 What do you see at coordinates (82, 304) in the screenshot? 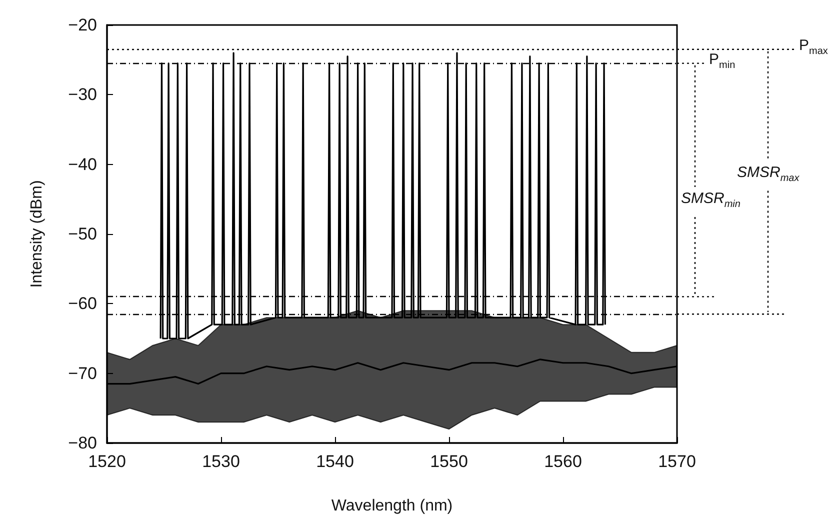
I see `y-tick-label: −60` at bounding box center [82, 304].